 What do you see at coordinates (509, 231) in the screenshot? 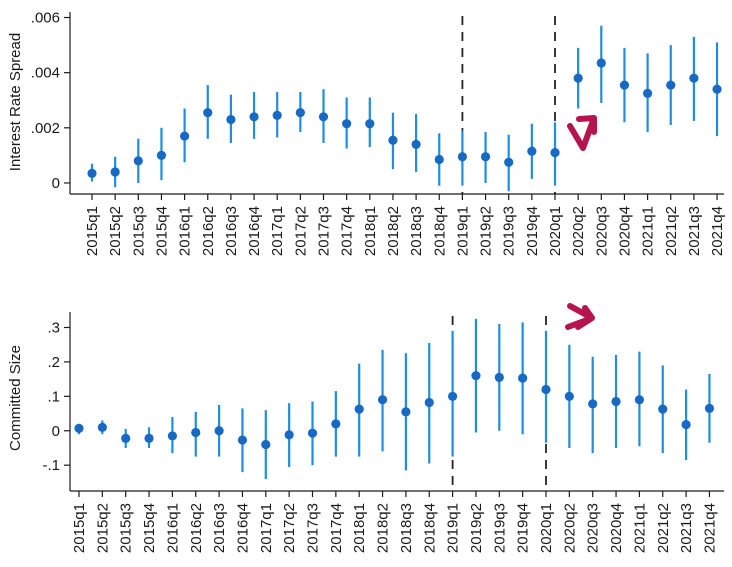
I see `x-tick-label: 2019q3` at bounding box center [509, 231].